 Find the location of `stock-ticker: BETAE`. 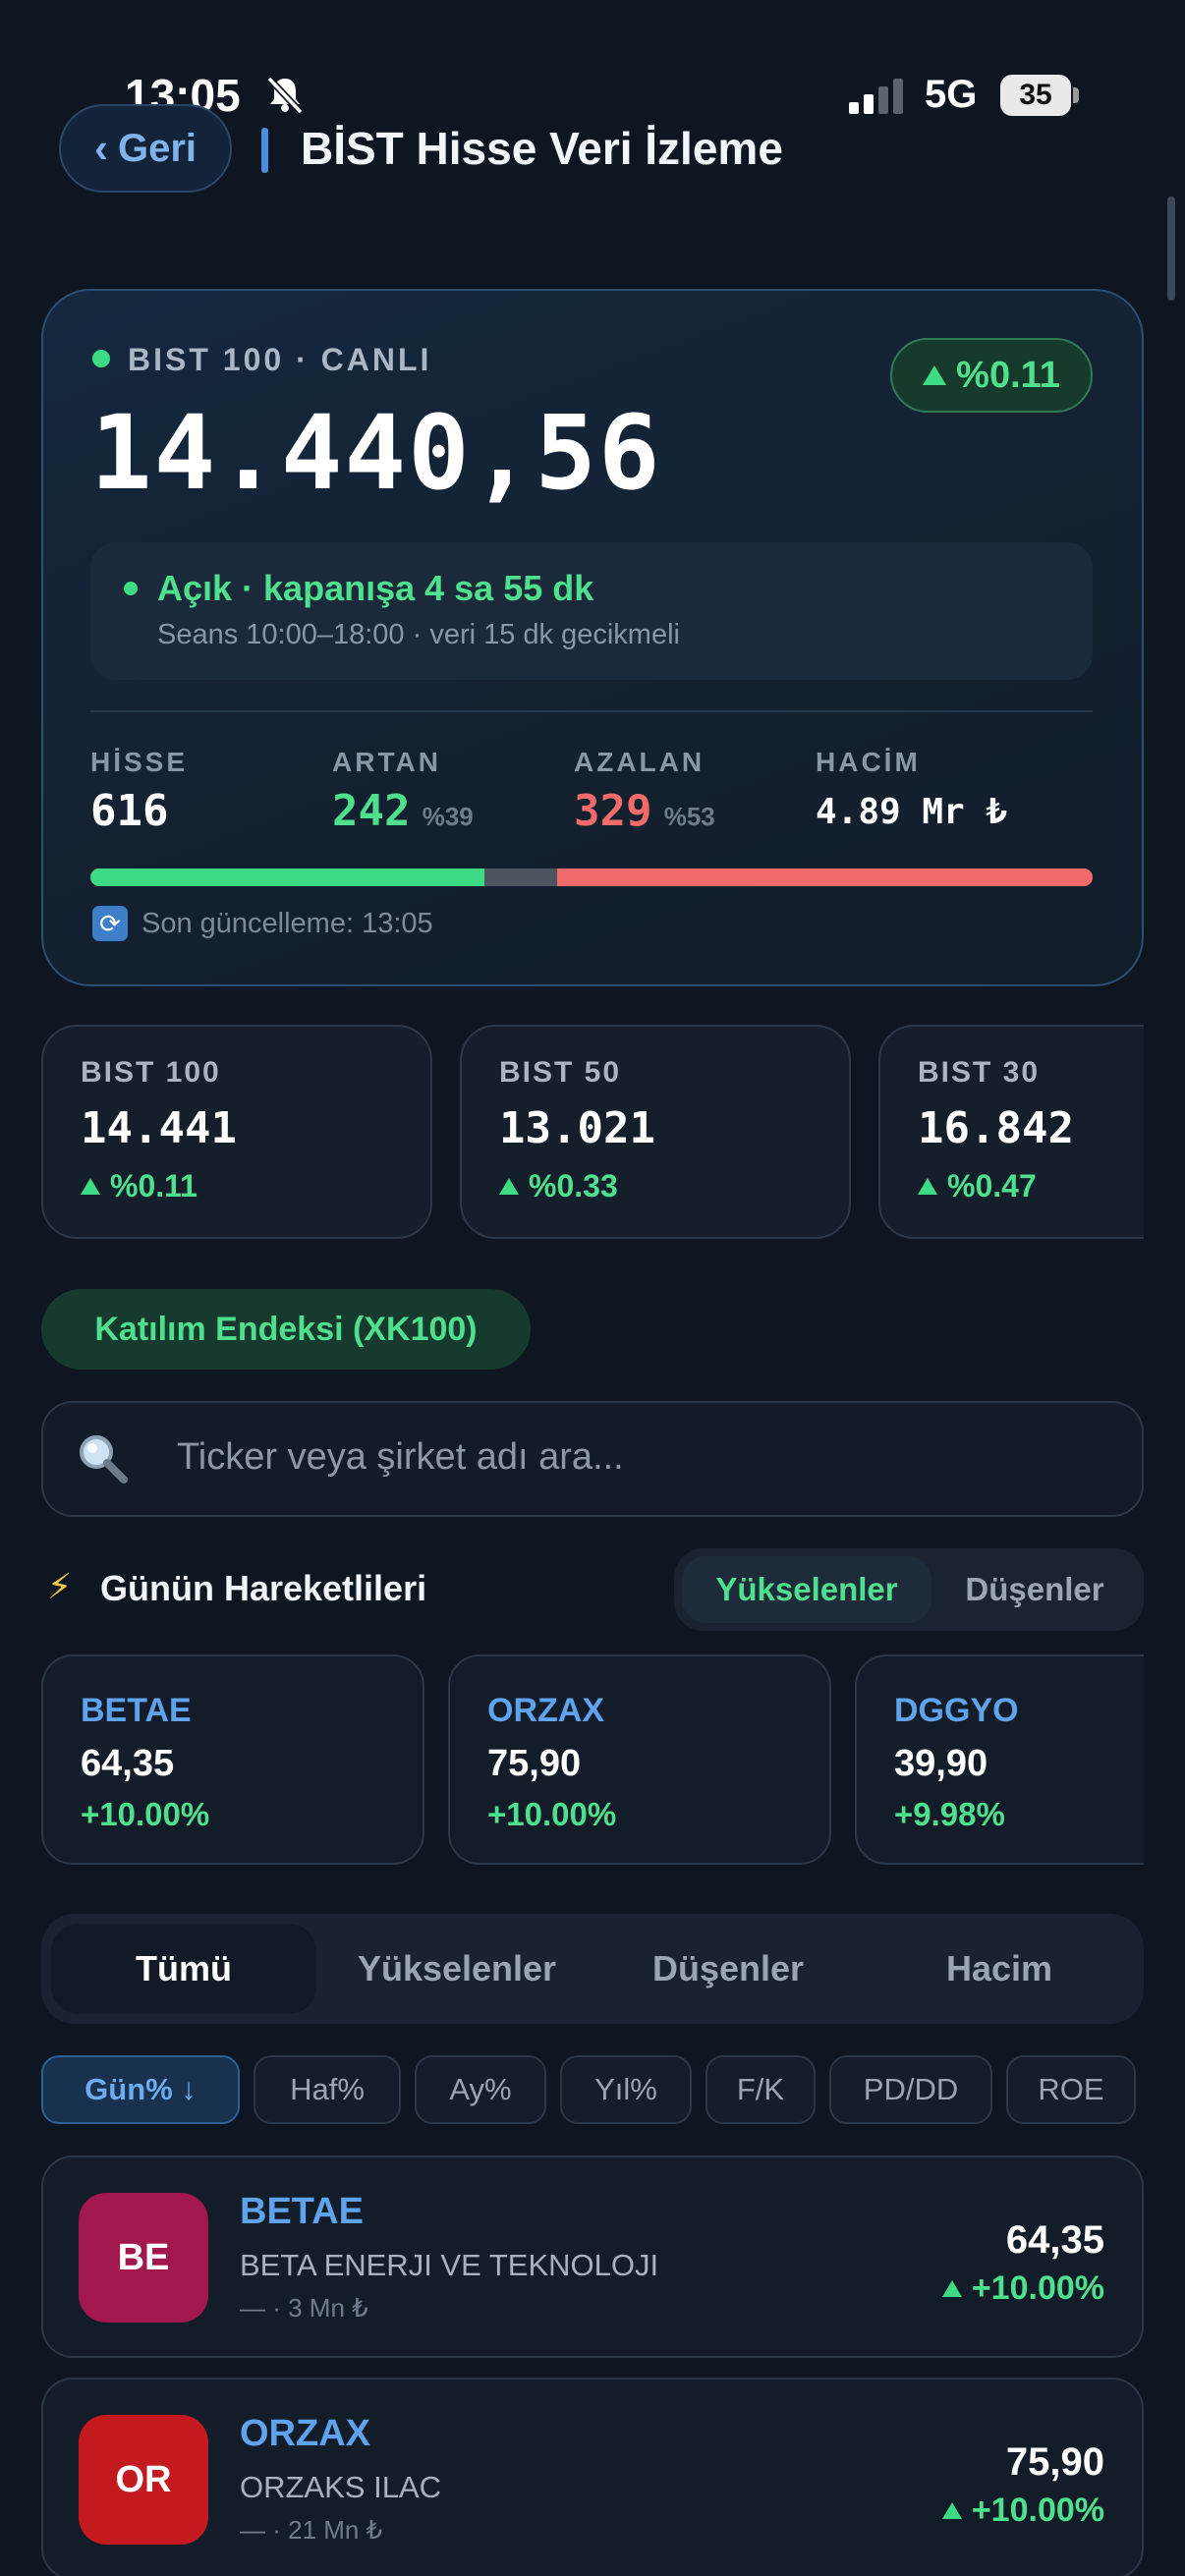

stock-ticker: BETAE is located at coordinates (302, 2211).